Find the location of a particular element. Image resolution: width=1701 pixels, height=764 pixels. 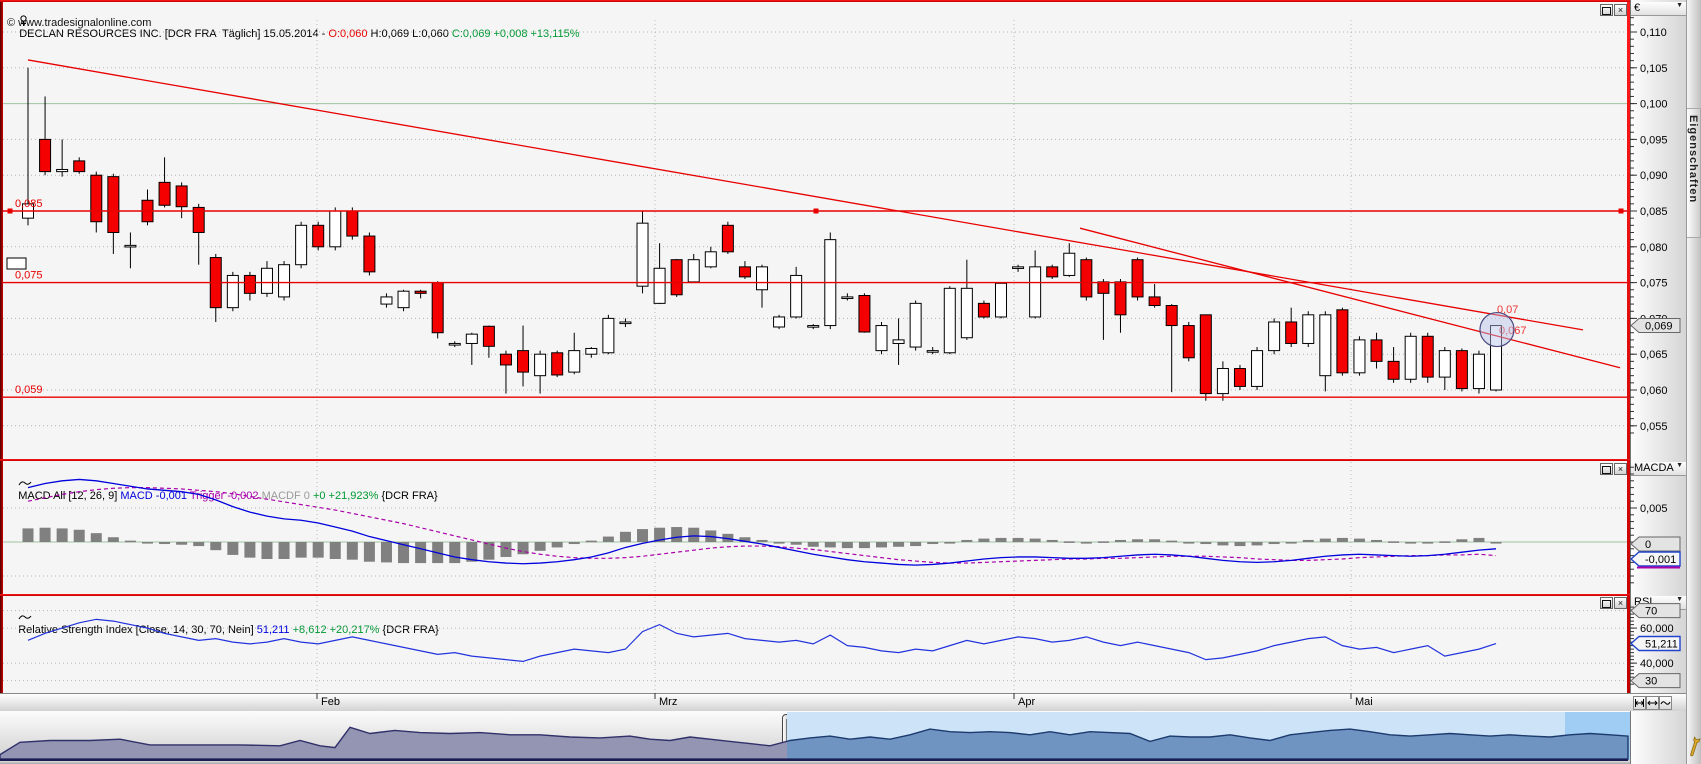

month-label-feb: Feb is located at coordinates (330, 702).